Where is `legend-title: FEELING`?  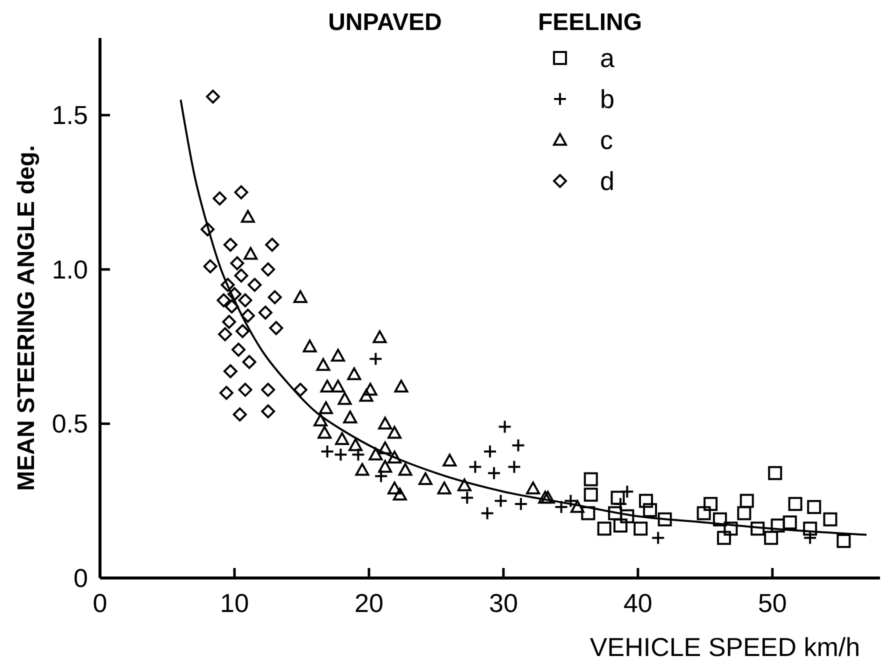
legend-title: FEELING is located at coordinates (590, 22).